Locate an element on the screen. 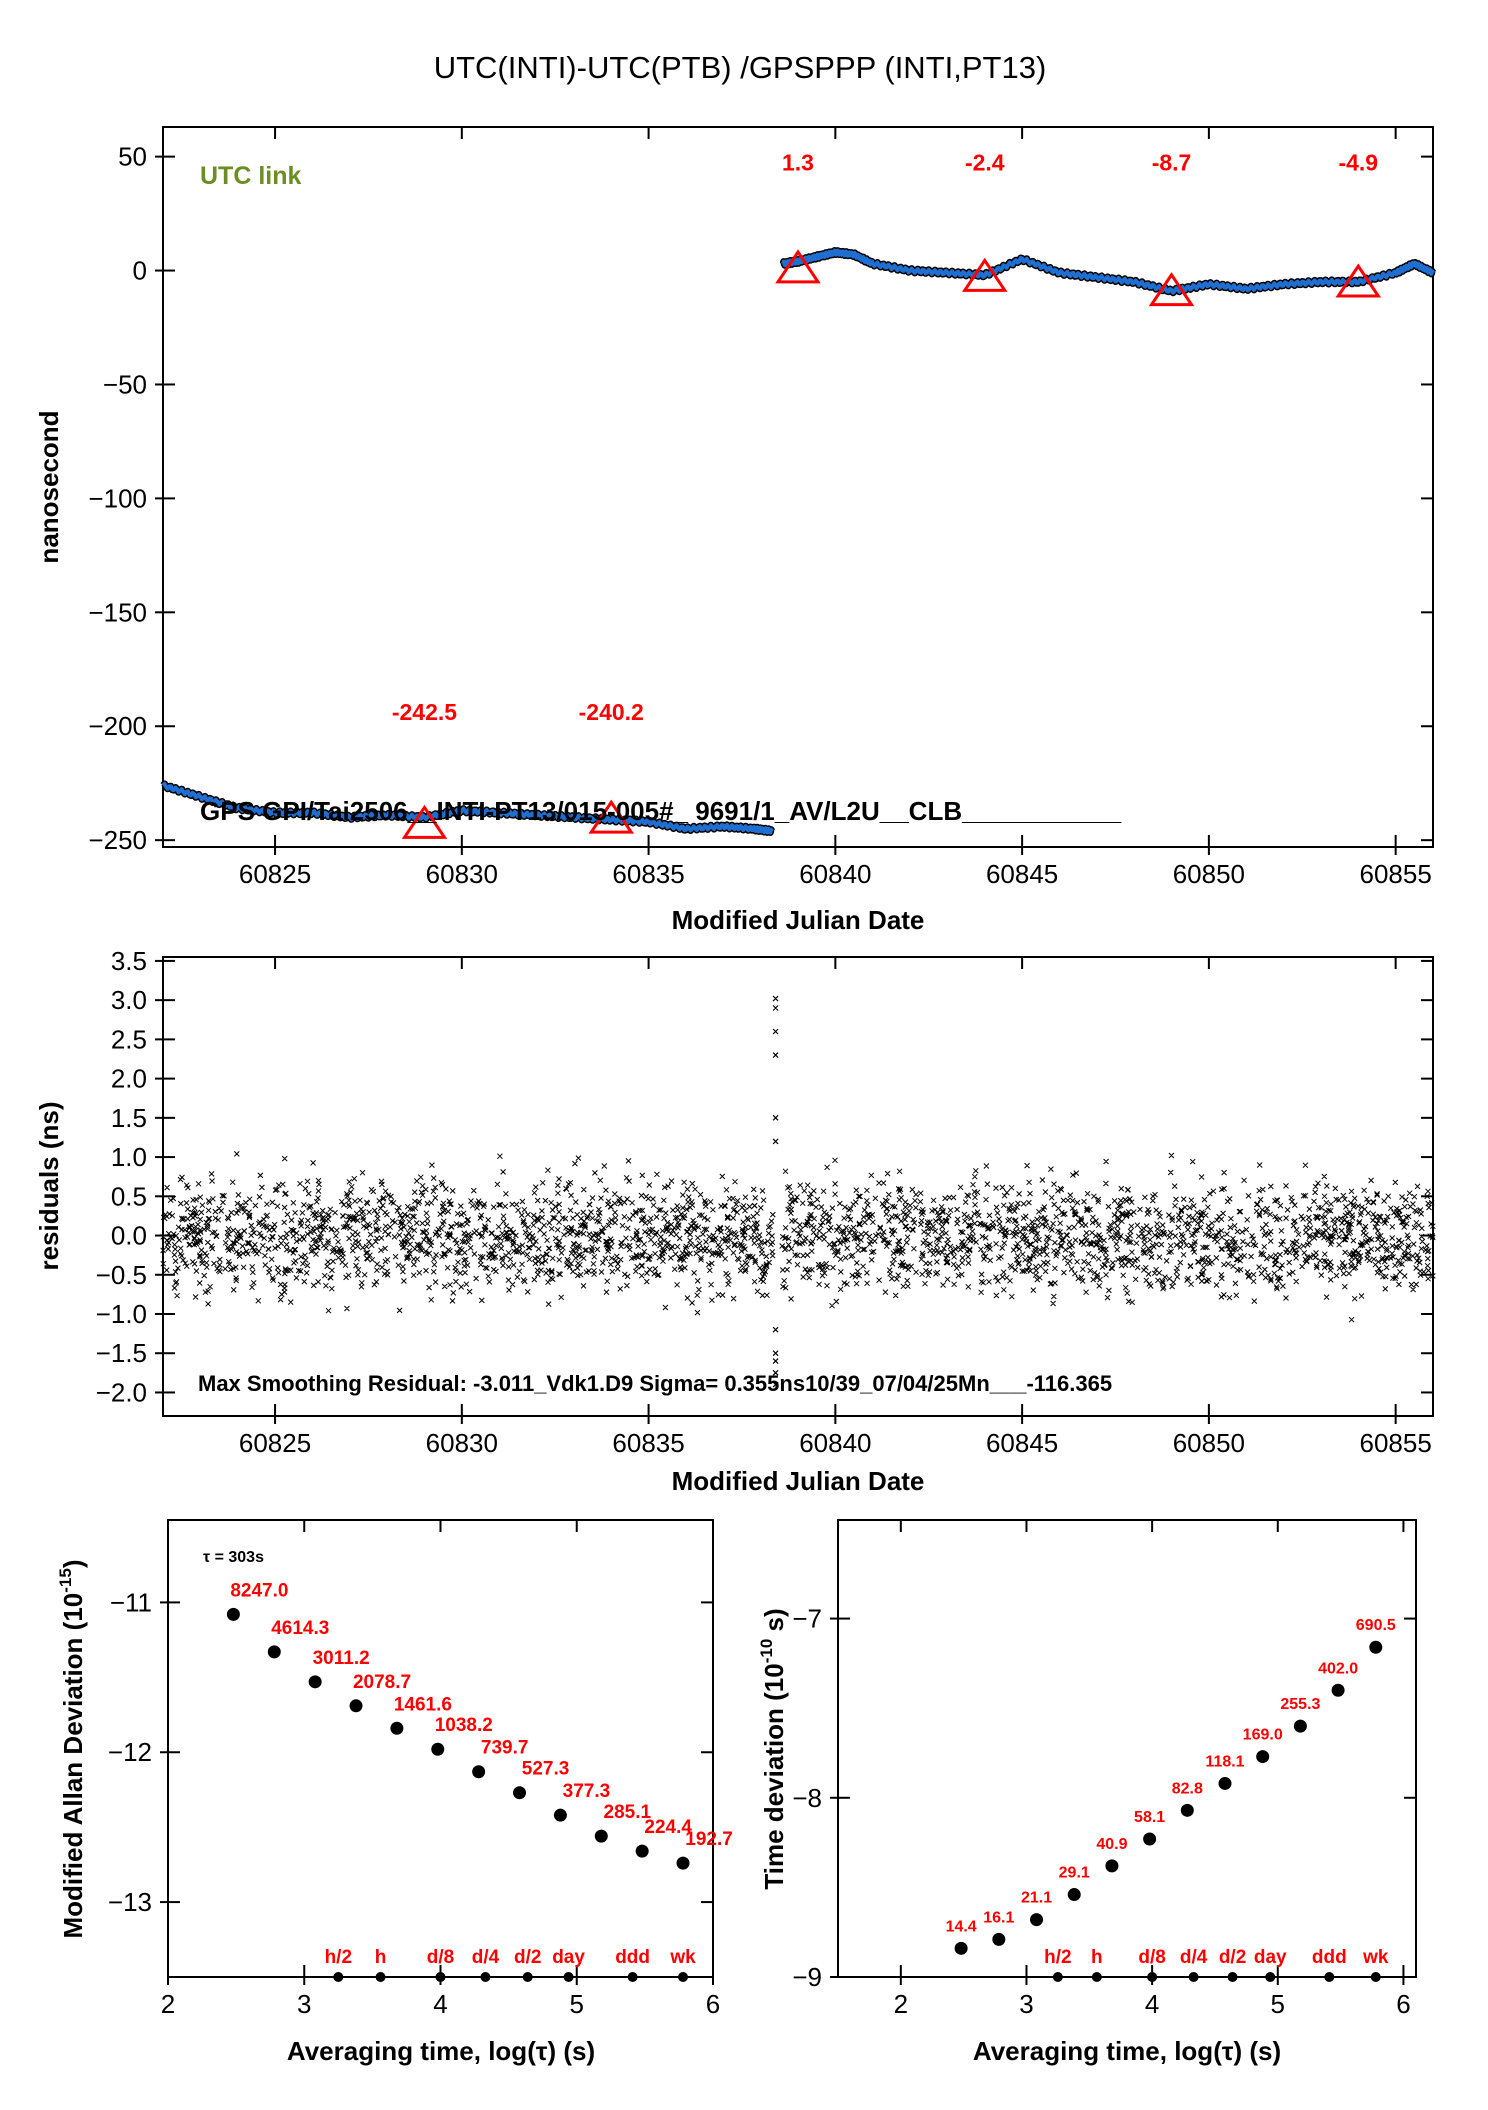  y-tick-label: 50 is located at coordinates (132, 157).